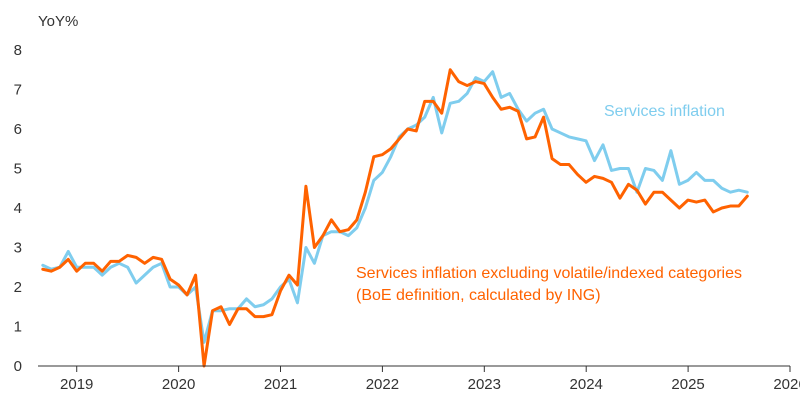 The width and height of the screenshot is (800, 412). What do you see at coordinates (58, 21) in the screenshot?
I see `y-axis-unit-label: YoY%` at bounding box center [58, 21].